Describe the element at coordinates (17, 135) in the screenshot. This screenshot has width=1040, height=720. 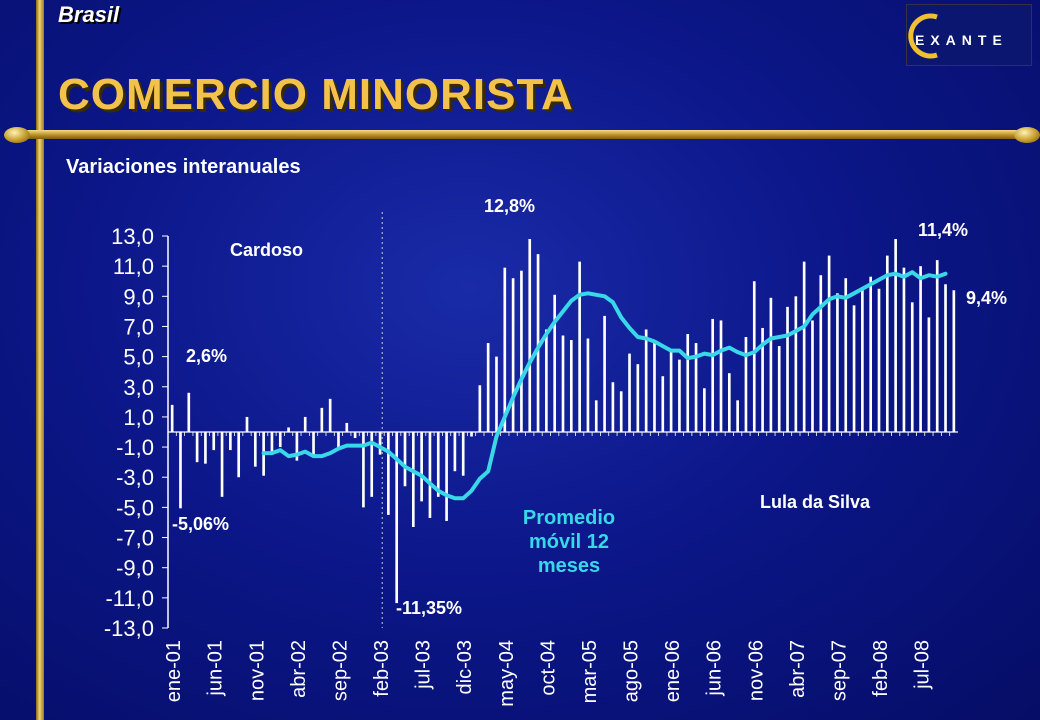
I see `rule-left-knob` at that location.